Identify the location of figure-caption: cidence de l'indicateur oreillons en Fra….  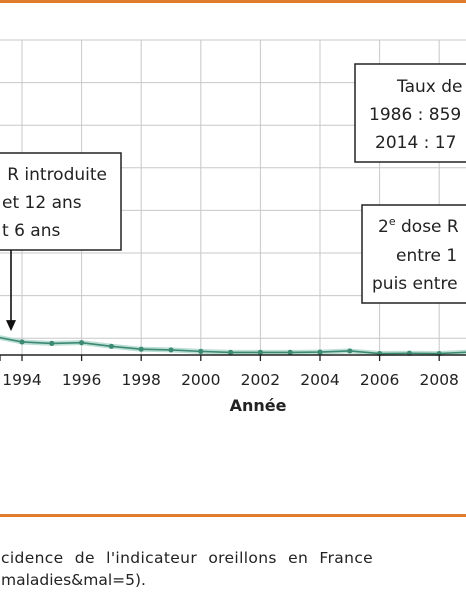
(233, 569).